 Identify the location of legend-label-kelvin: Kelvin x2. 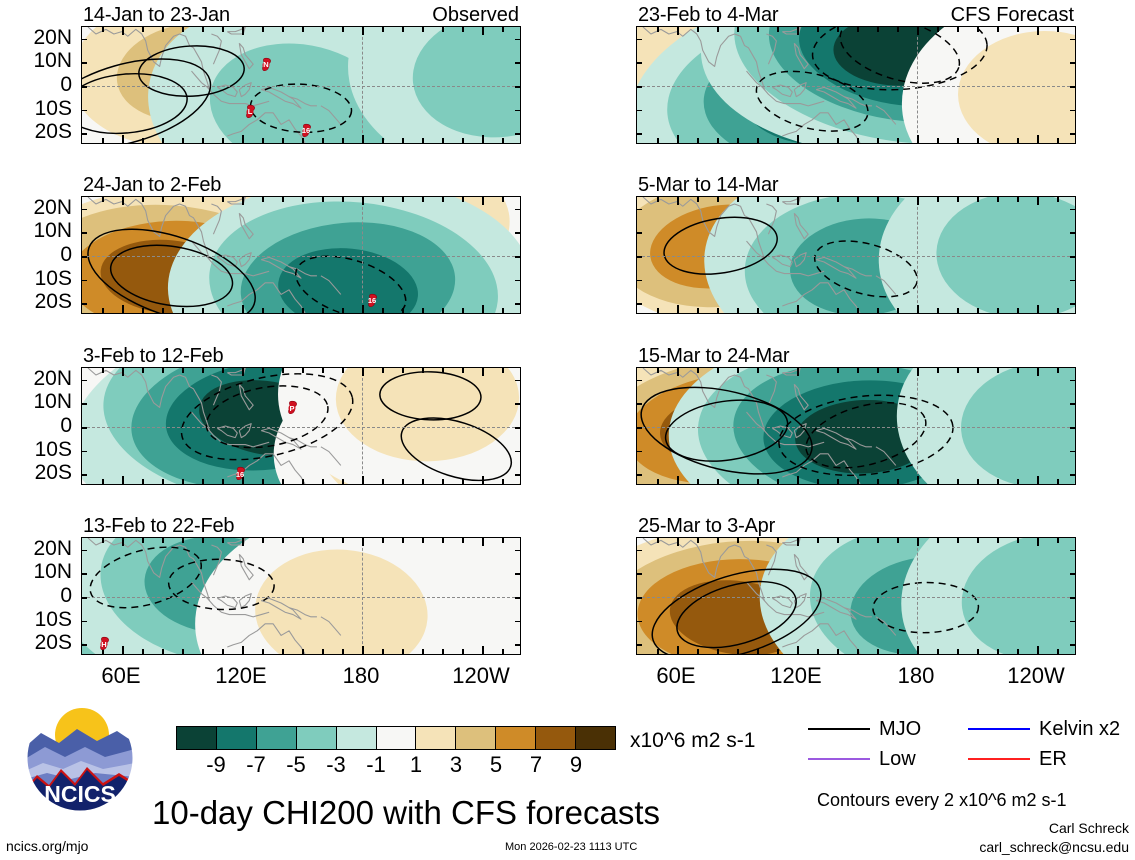
(1080, 728).